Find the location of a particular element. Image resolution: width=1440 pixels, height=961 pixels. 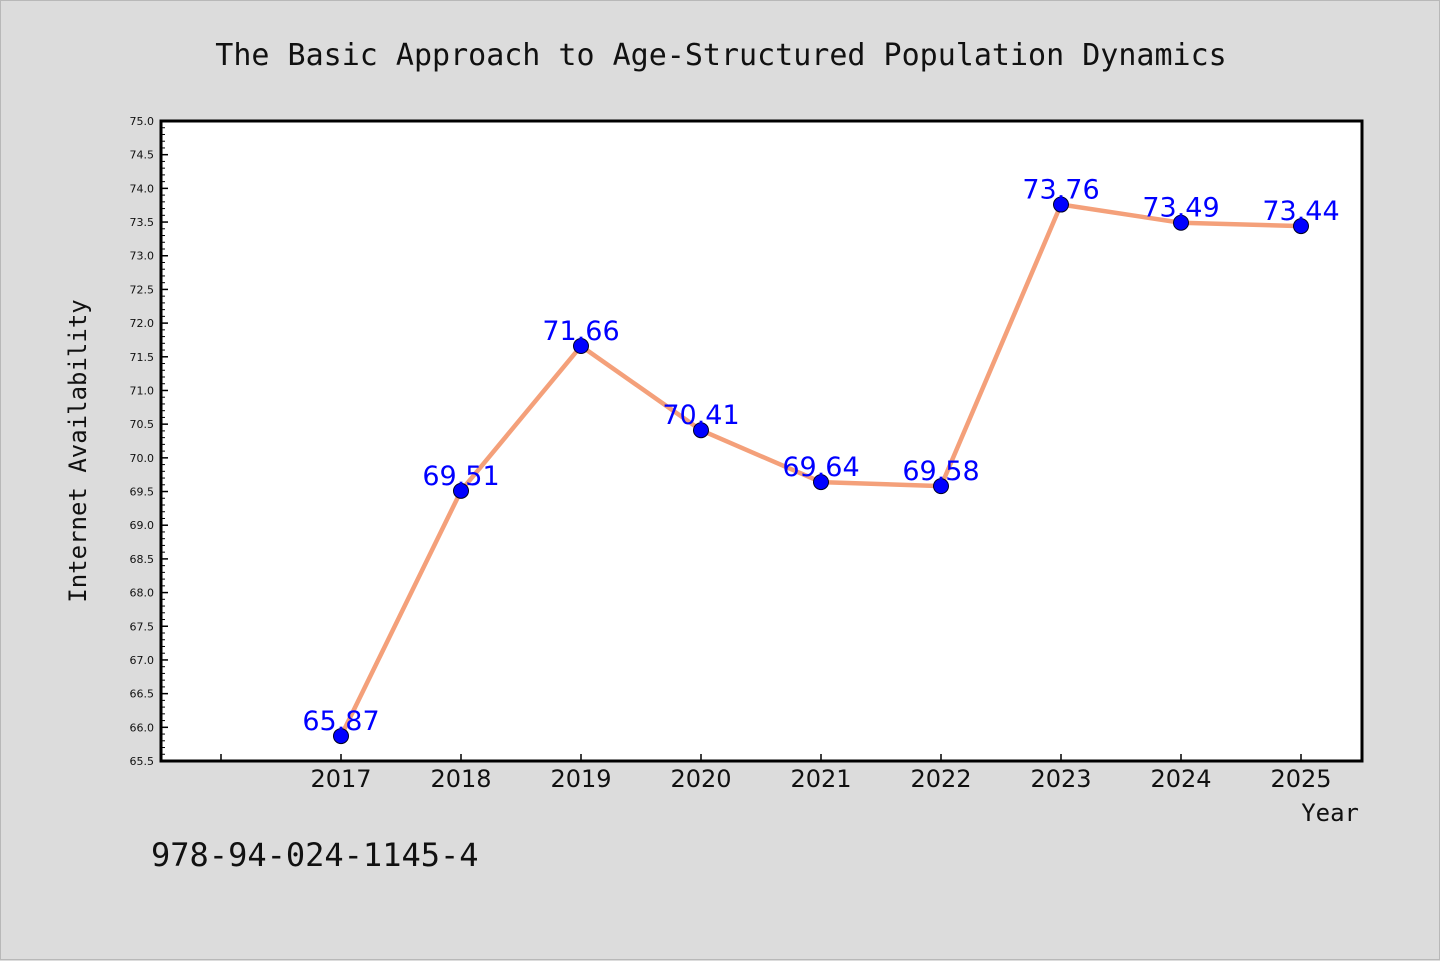

y-tick-label: 67.0 is located at coordinates (142, 660).